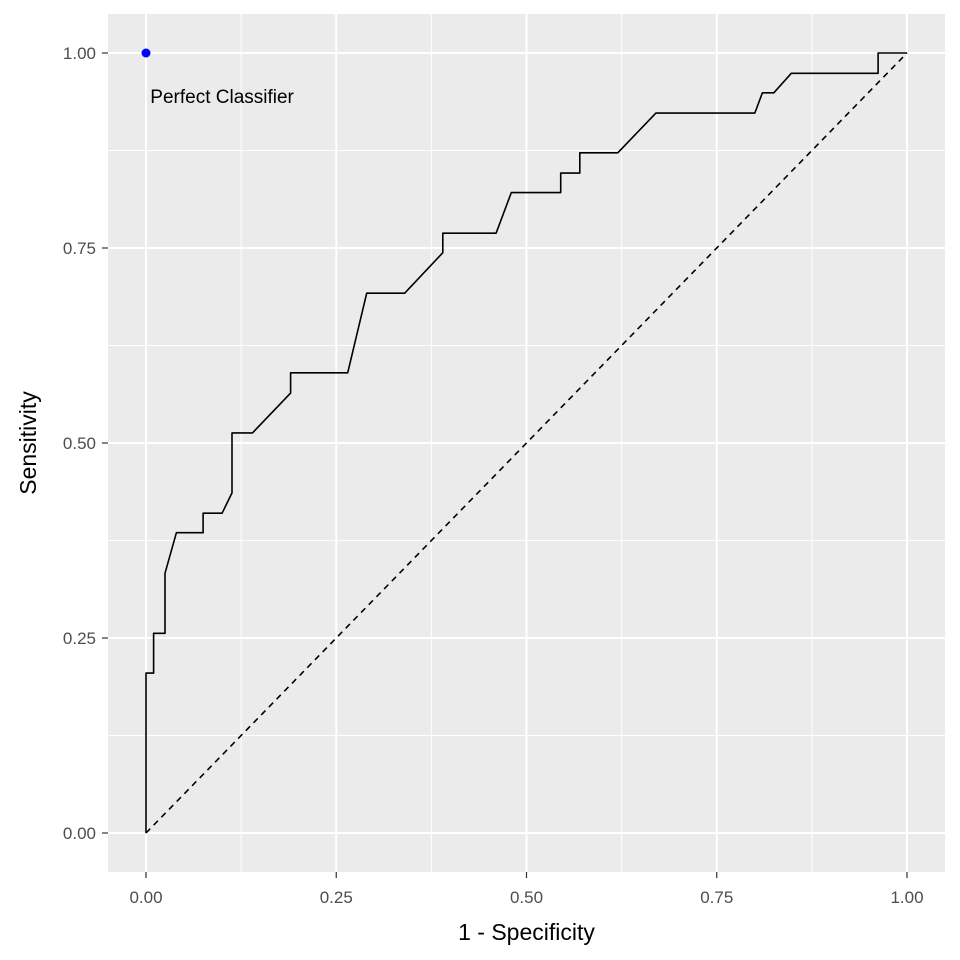 The width and height of the screenshot is (960, 960). Describe the element at coordinates (79, 638) in the screenshot. I see `y-tick-label: 0.25` at that location.